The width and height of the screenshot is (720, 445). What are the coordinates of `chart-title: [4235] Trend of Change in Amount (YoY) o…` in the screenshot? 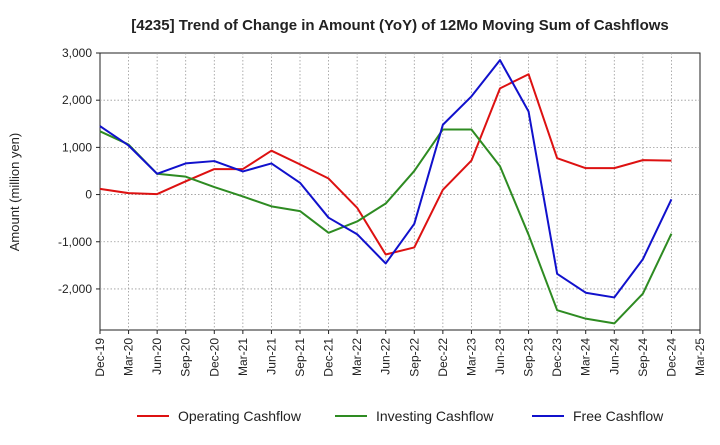 It's located at (400, 25).